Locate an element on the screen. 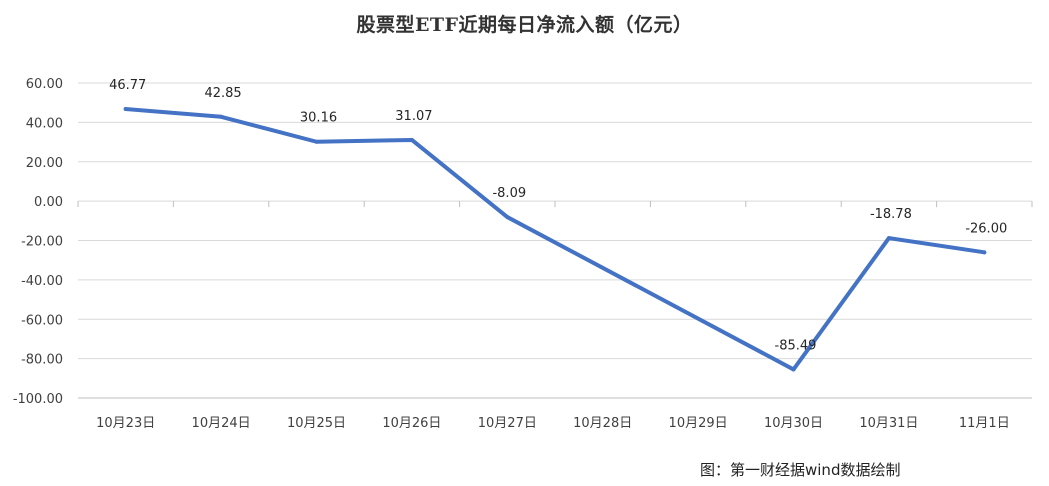 The image size is (1049, 486). x-tick-label: 10月29日 is located at coordinates (698, 423).